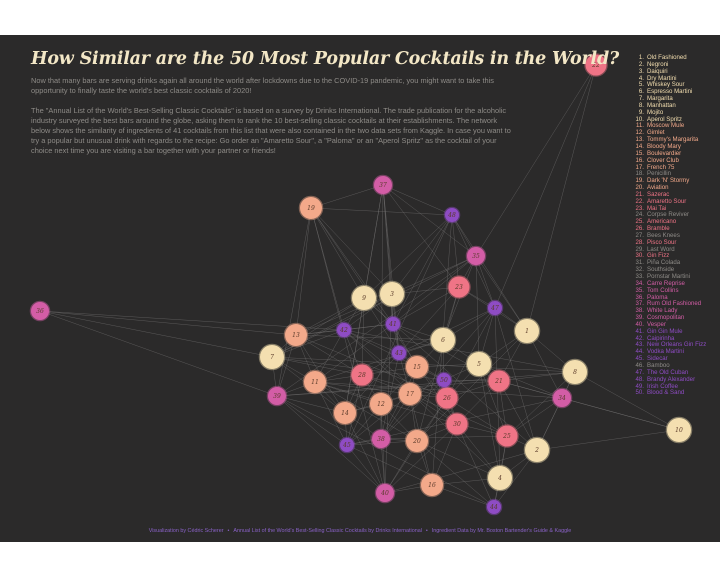 The image size is (720, 576). What do you see at coordinates (662, 222) in the screenshot?
I see `legend-cocktail-name: Americano` at bounding box center [662, 222].